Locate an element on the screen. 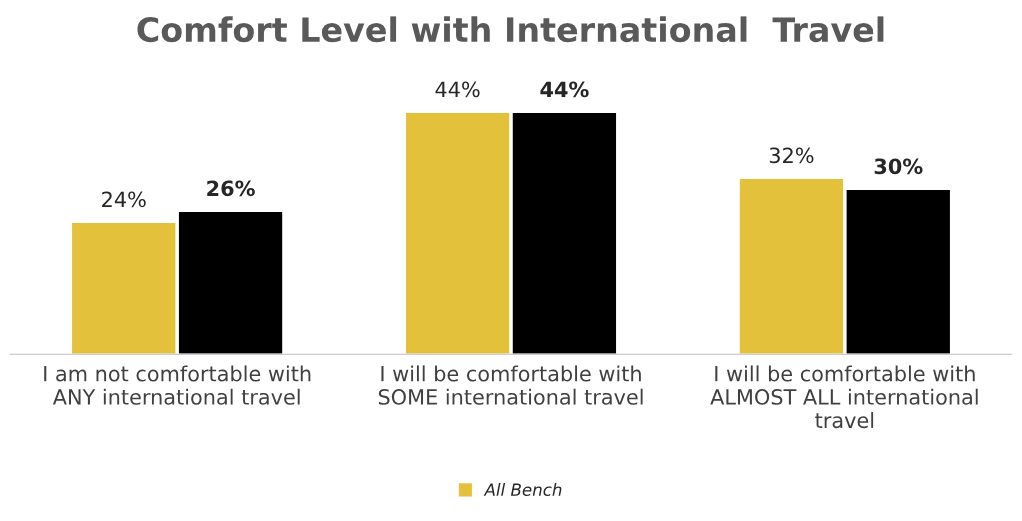 This screenshot has width=1022, height=521. chart-title: Comfort Level with International Travel is located at coordinates (510, 29).